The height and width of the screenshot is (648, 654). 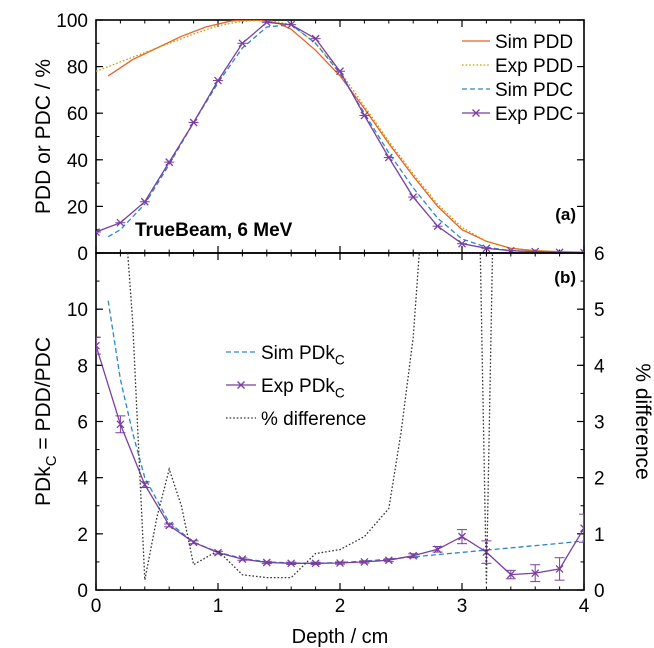 I want to click on legend-label-text: Exp PDk, so click(x=298, y=386).